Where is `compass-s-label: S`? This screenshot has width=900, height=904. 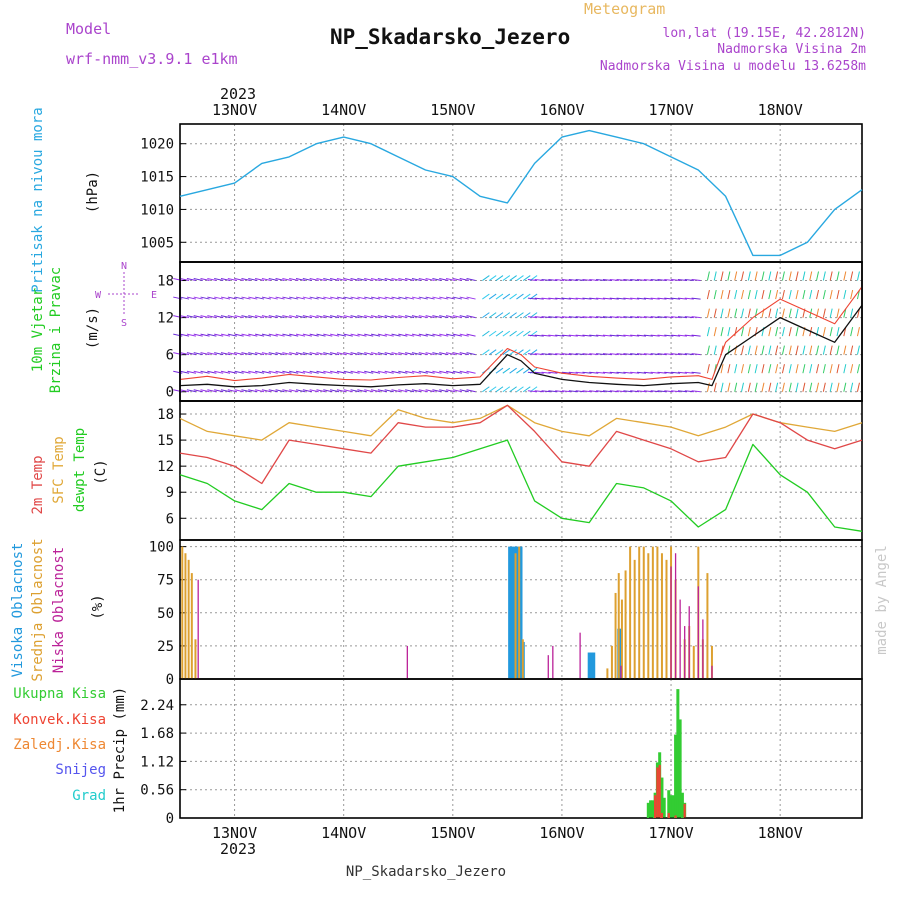 compass-s-label: S is located at coordinates (124, 323).